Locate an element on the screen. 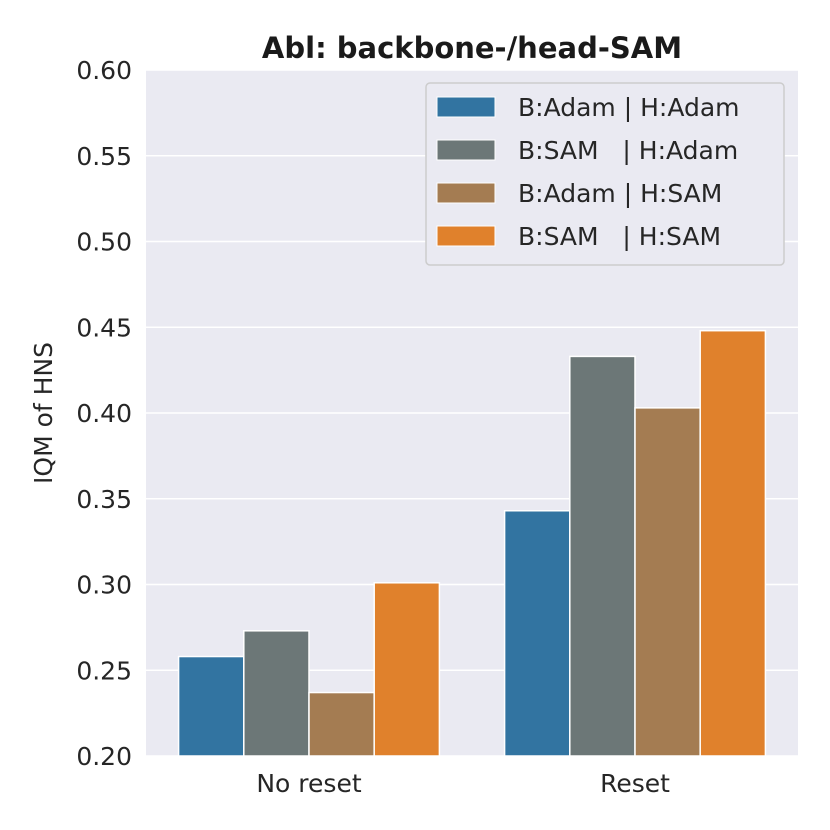 The width and height of the screenshot is (830, 830). y-tick-label: 0.35 is located at coordinates (104, 499).